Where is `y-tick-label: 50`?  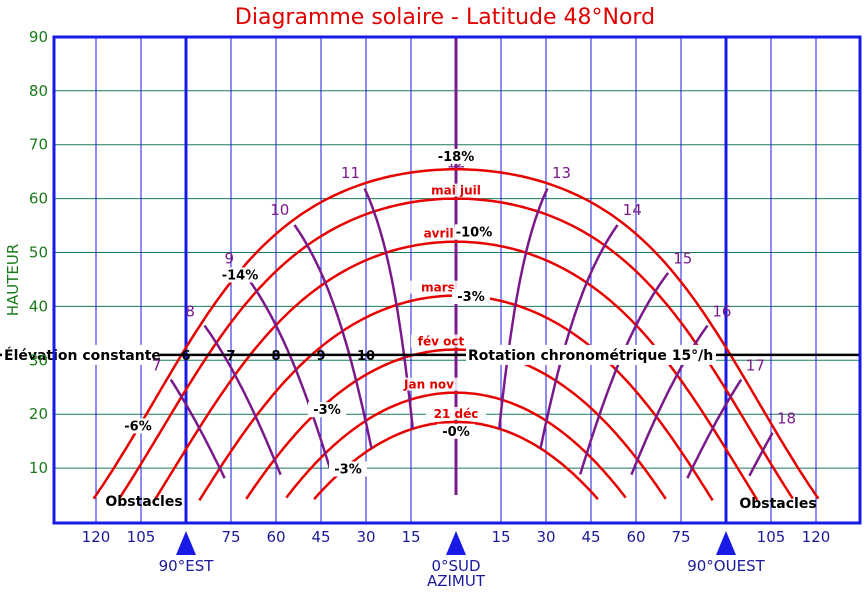 y-tick-label: 50 is located at coordinates (38, 253).